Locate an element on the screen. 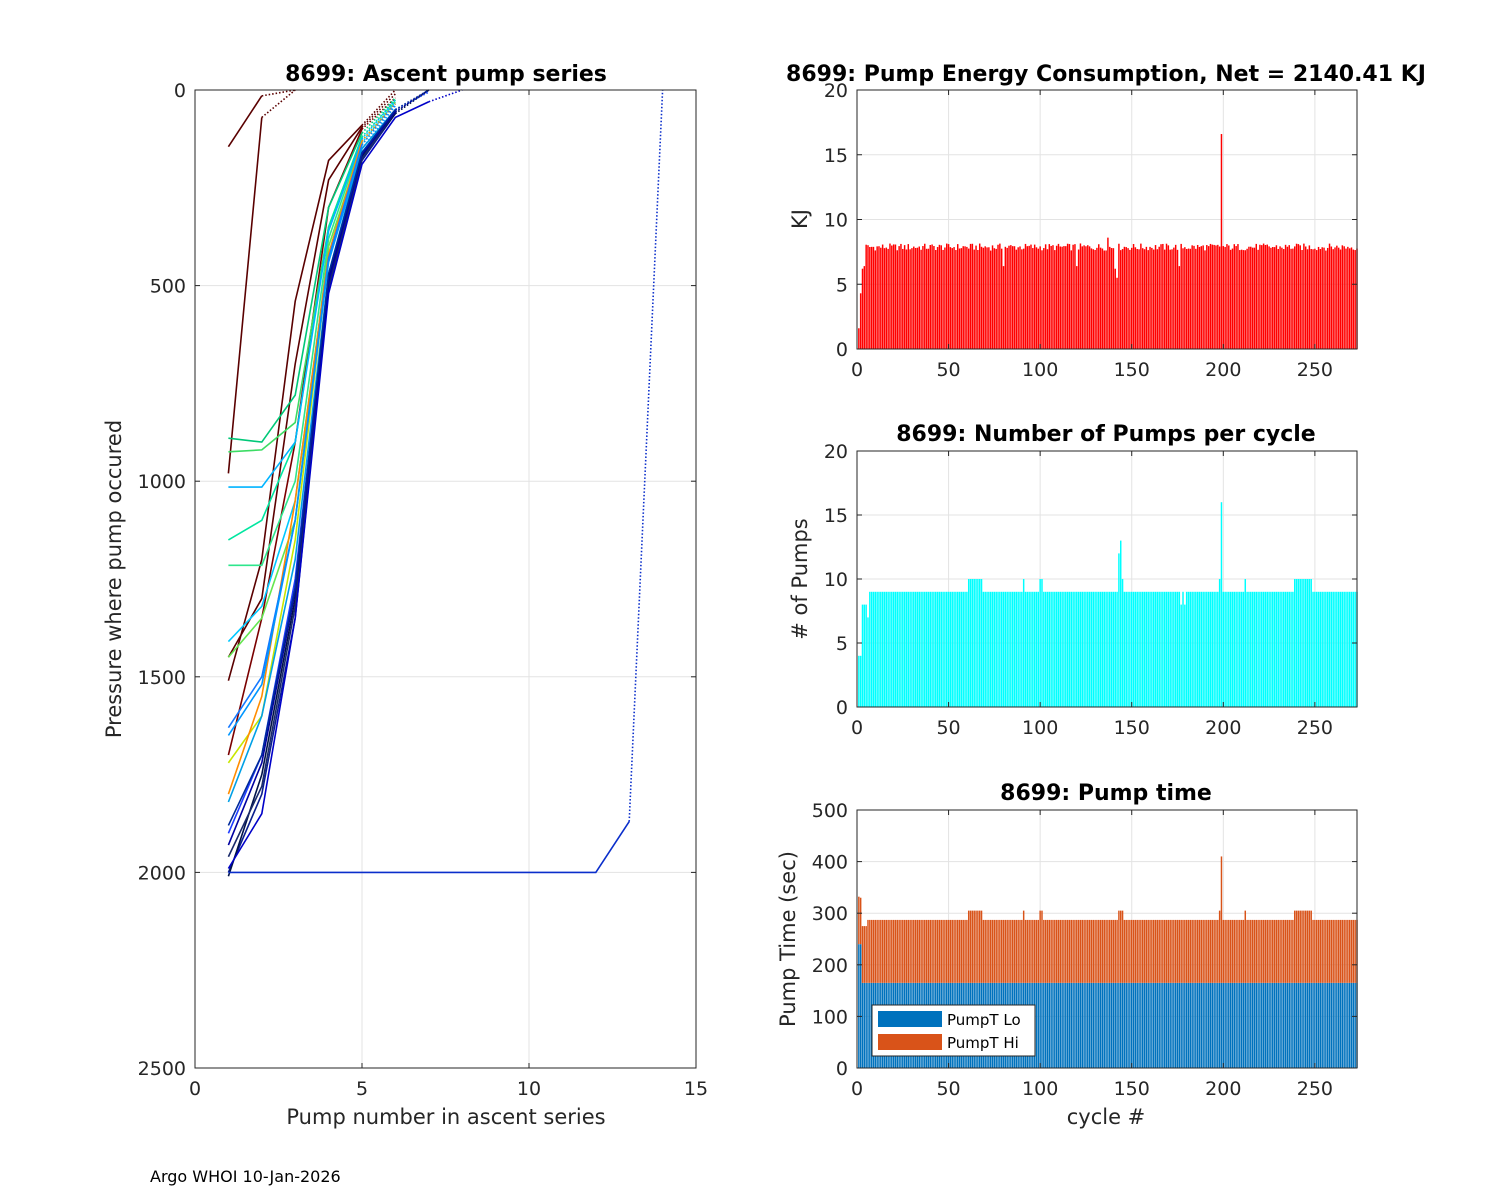 This screenshot has height=1200, width=1500. ascent-ytick-label: 0 is located at coordinates (180, 91).